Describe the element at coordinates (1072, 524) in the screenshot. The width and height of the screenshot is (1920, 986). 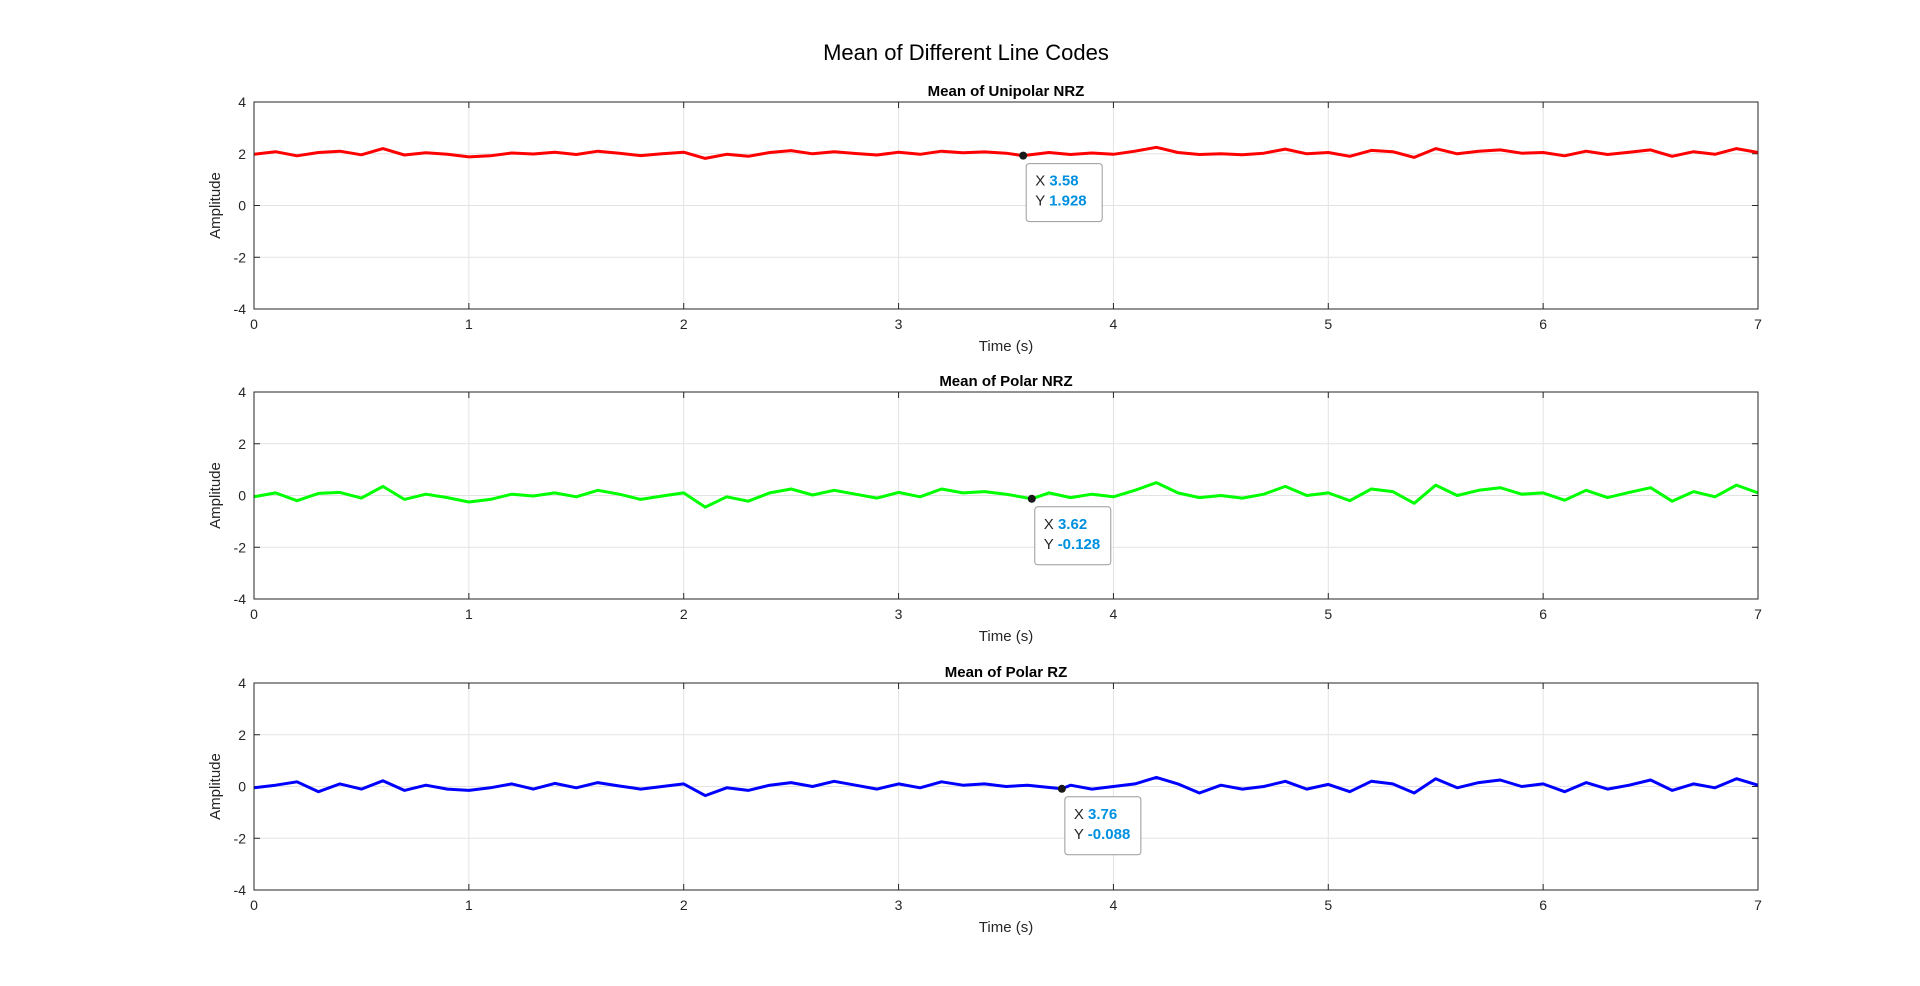
I see `datatip-x-value: 3.62` at that location.